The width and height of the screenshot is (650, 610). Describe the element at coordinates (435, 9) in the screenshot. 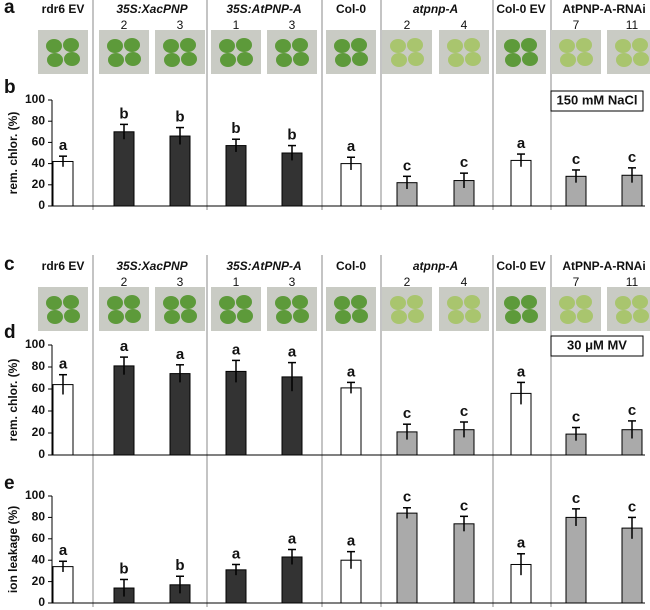

I see `column-header: atpnp-A` at that location.